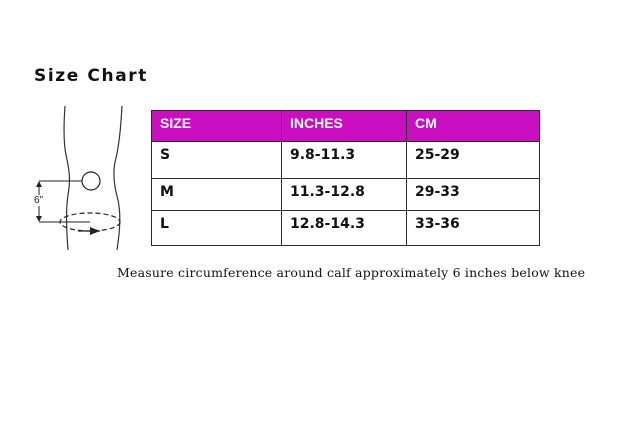 The image size is (619, 423). I want to click on cm-cell: 29-33, so click(473, 194).